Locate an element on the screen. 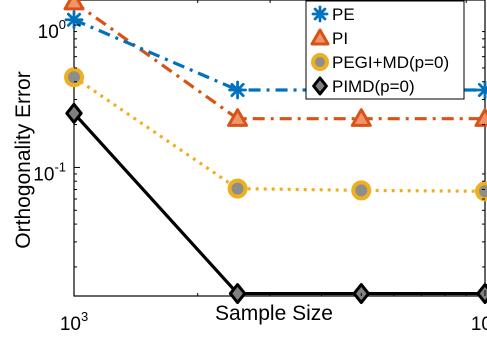 This screenshot has height=337, width=487. legend-label: PIMD(p=0) is located at coordinates (373, 86).